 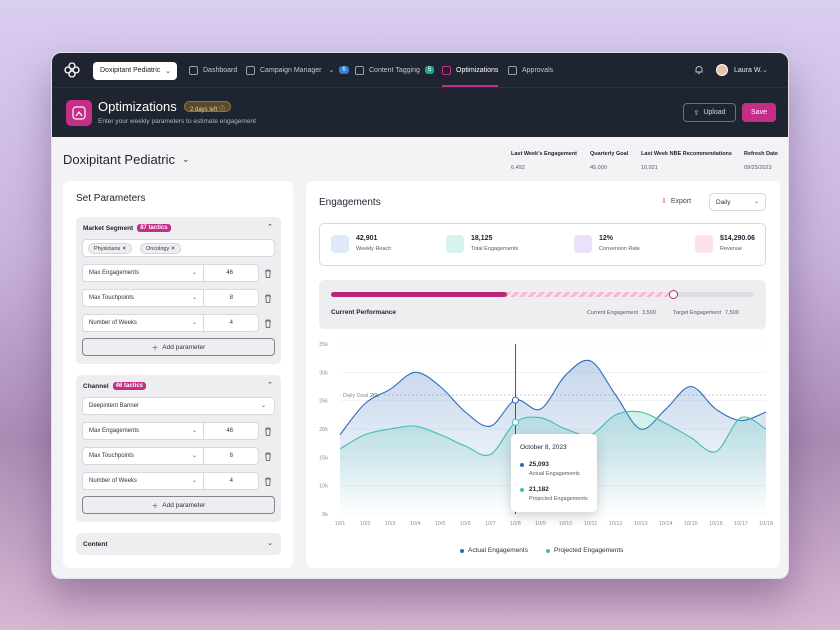 I want to click on header-title: Optimizations, so click(x=137, y=106).